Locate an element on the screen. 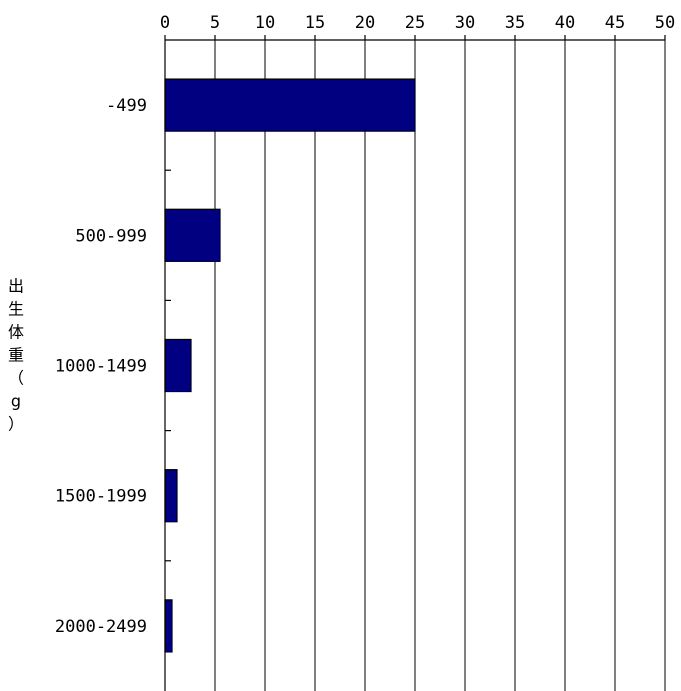 The image size is (681, 691). y-axis-title-text: 出生体重（ g） is located at coordinates (16, 355).